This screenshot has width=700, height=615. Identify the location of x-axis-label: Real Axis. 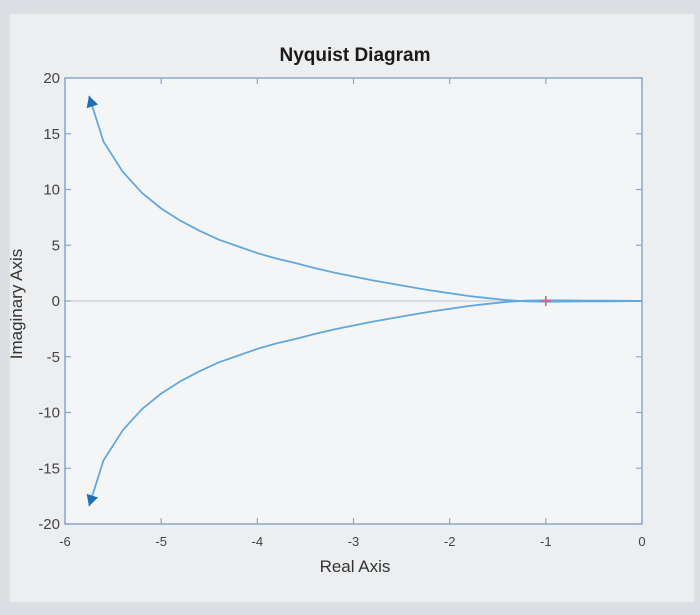
(355, 566).